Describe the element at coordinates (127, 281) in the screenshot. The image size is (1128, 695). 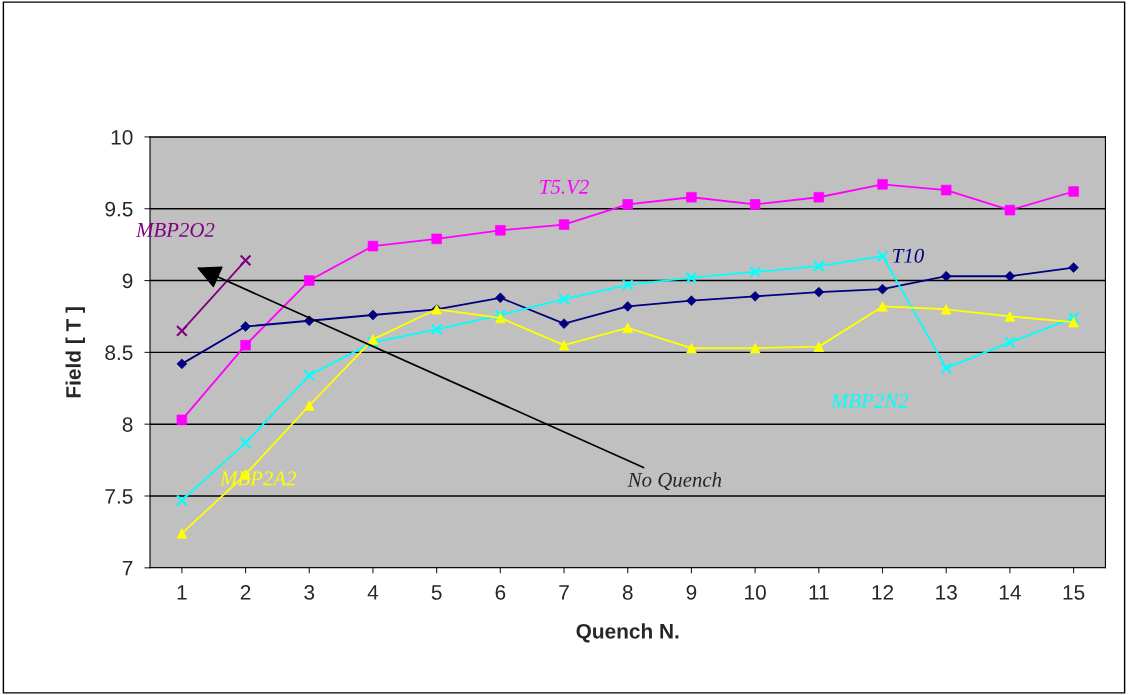
I see `y-tick-label: 9` at that location.